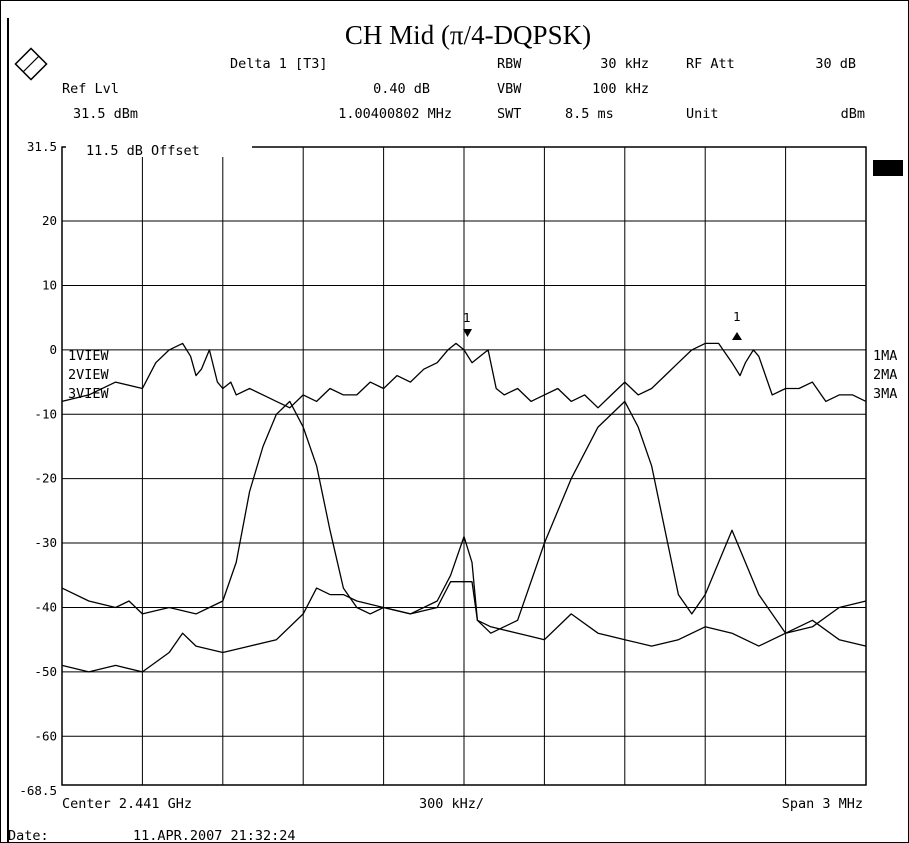  What do you see at coordinates (835, 64) in the screenshot?
I see `rf-att-value: 30 dB` at bounding box center [835, 64].